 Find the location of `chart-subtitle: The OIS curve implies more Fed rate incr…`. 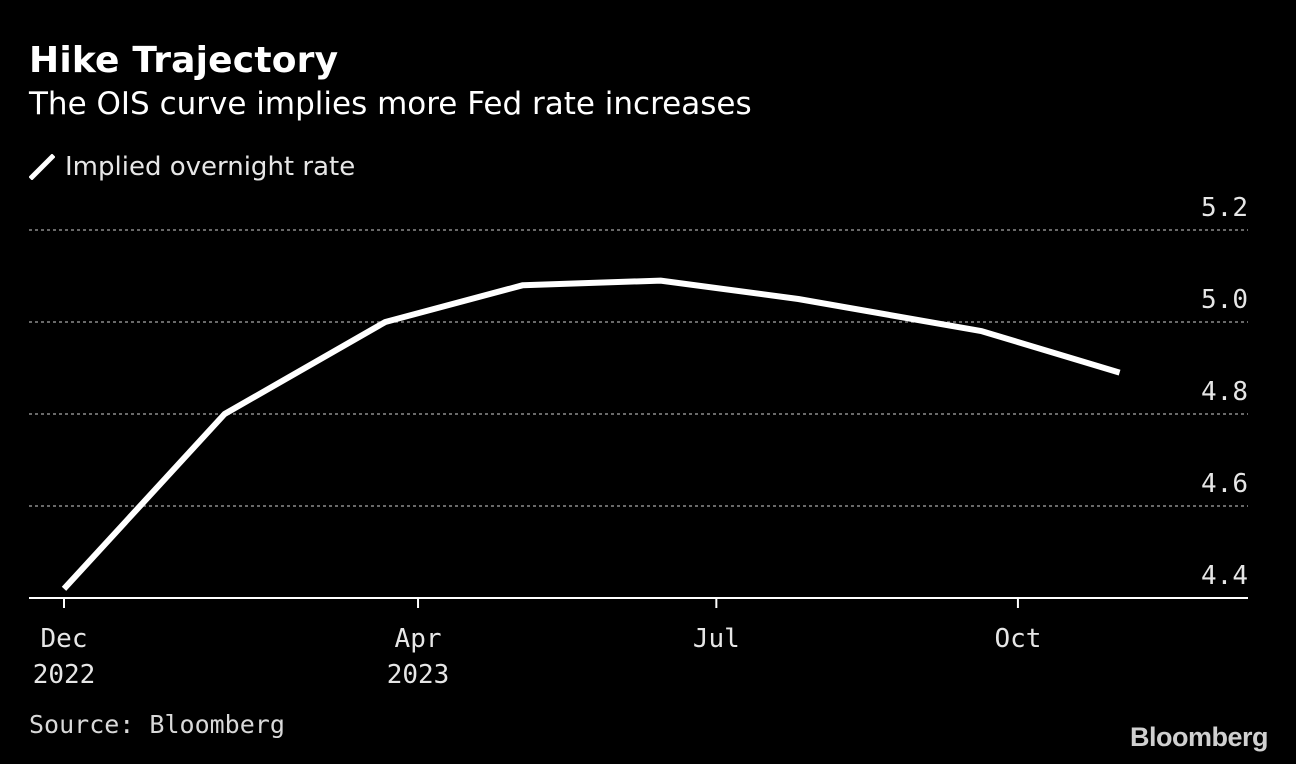

chart-subtitle: The OIS curve implies more Fed rate incr… is located at coordinates (390, 104).